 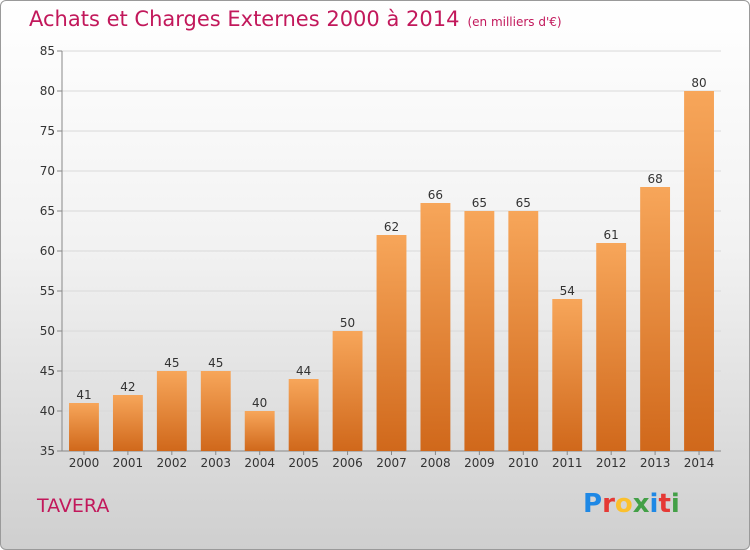 I want to click on y-tick-label: 65, so click(x=47, y=211).